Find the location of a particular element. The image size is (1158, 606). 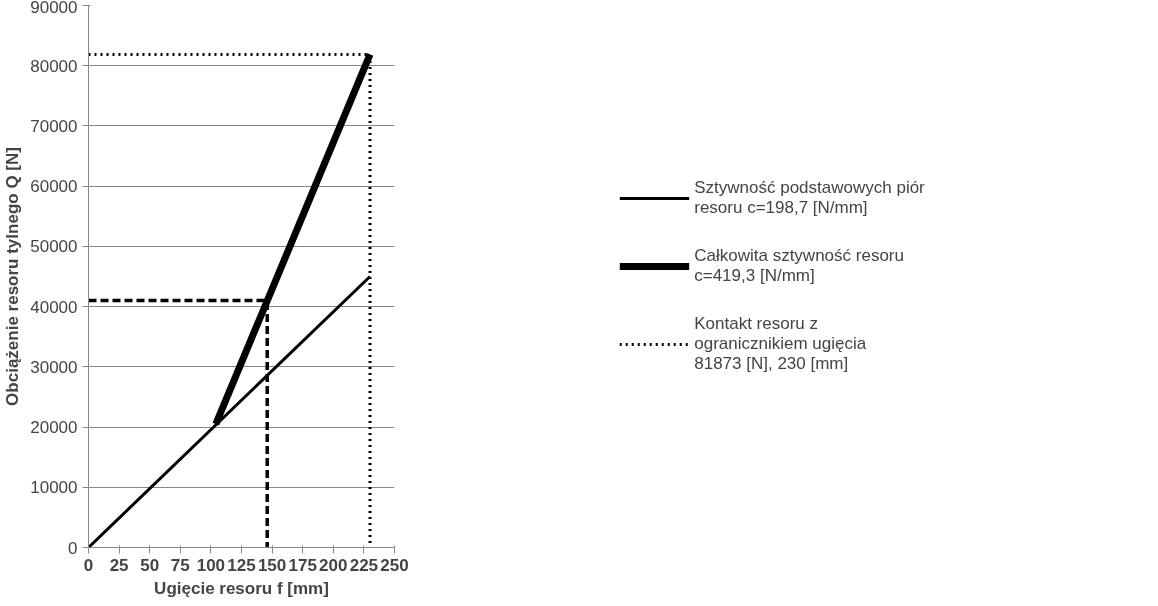

y-tick-label: 30000 is located at coordinates (54, 367).